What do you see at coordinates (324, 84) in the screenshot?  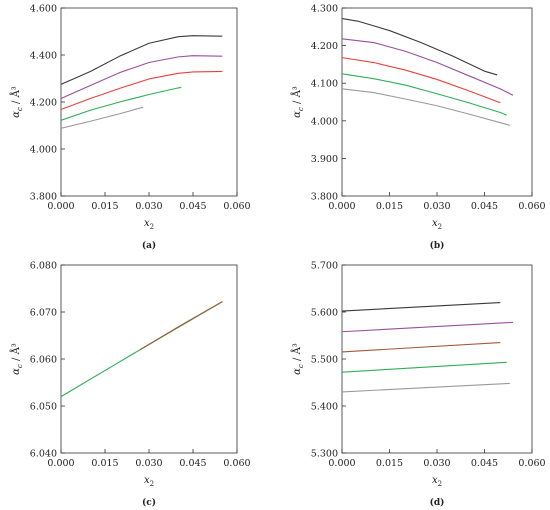 I see `y-tick-label: 4.100` at bounding box center [324, 84].